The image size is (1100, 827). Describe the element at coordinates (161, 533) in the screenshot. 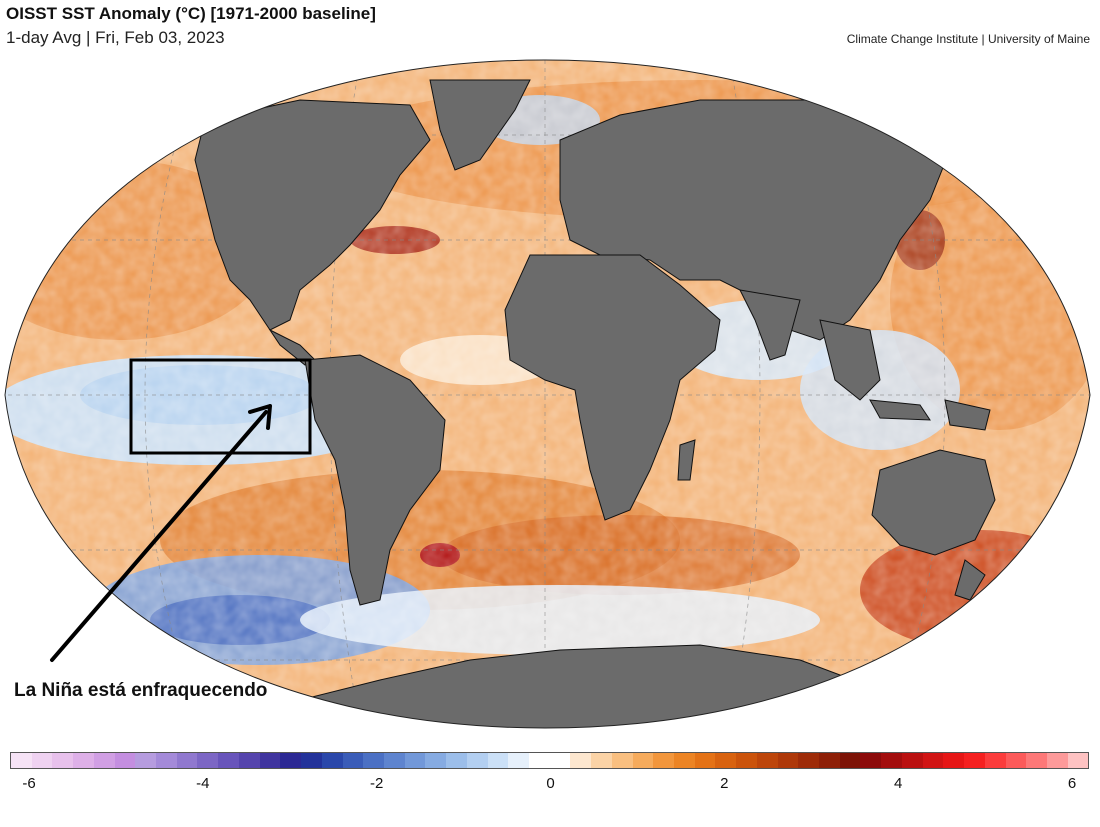

I see `annotation-arrow` at that location.